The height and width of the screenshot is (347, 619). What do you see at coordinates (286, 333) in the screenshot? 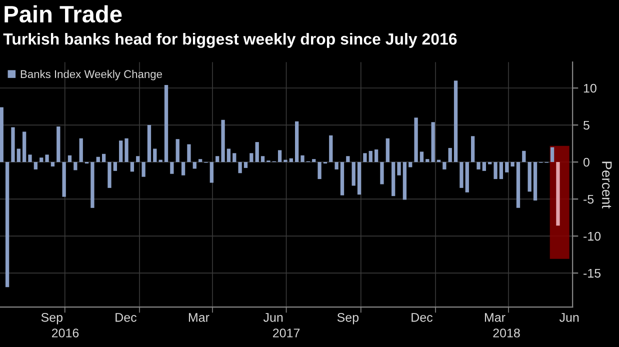
I see `x2-tick-label: 2017` at bounding box center [286, 333].